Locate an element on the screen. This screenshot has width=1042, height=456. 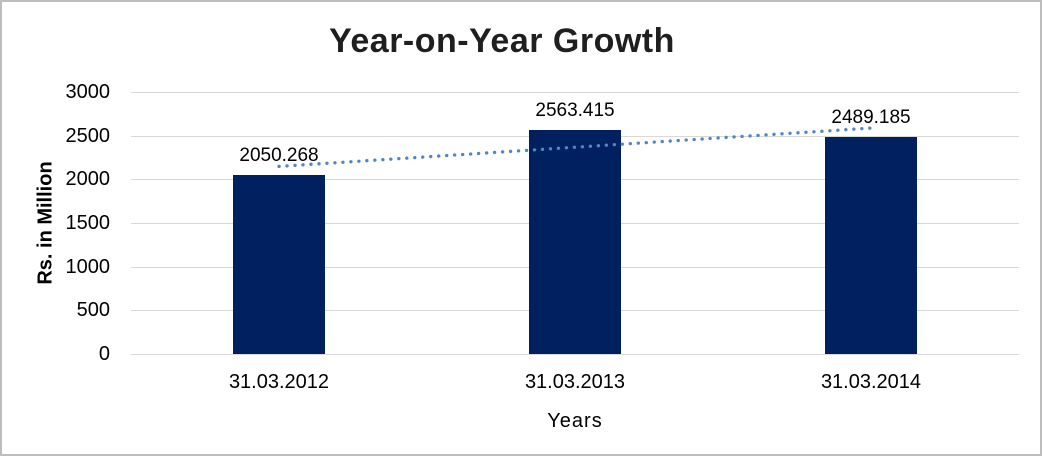
y-axis-title: Rs. in Million is located at coordinates (45, 223).